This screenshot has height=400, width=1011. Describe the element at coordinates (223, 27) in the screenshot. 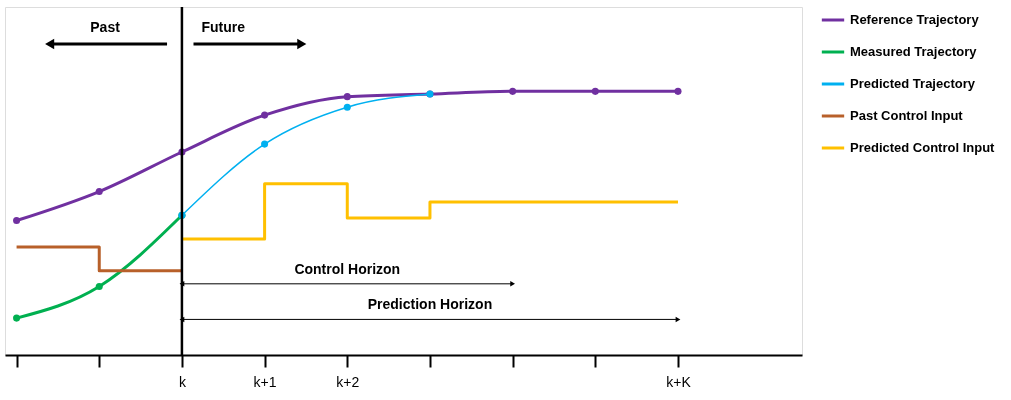

I see `text: Future` at that location.